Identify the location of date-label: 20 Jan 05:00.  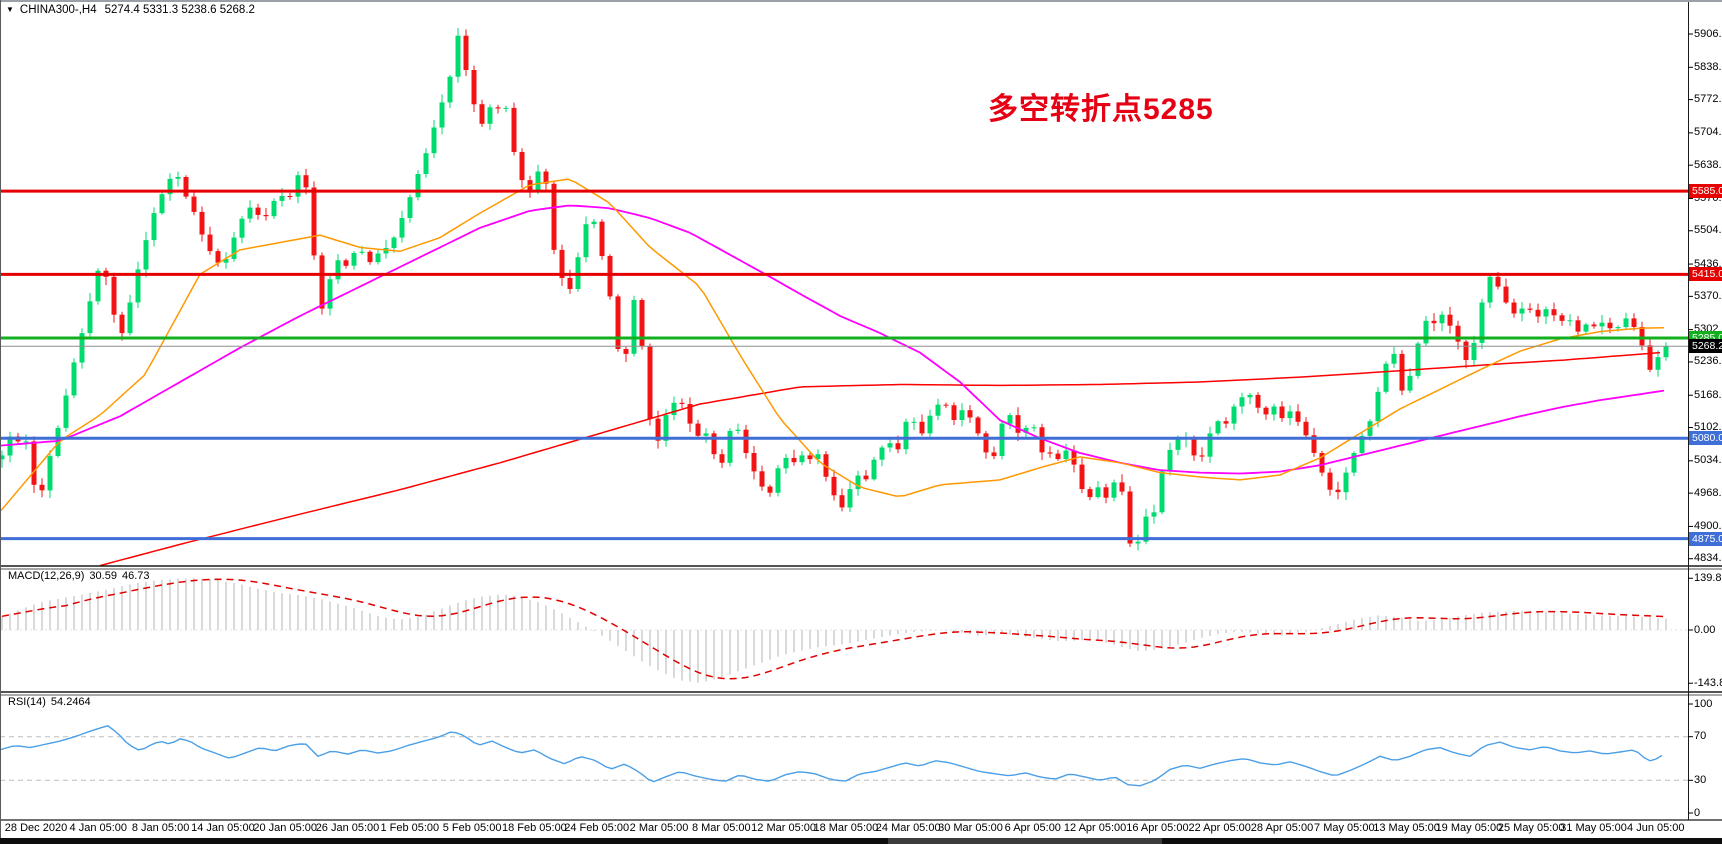
(285, 828).